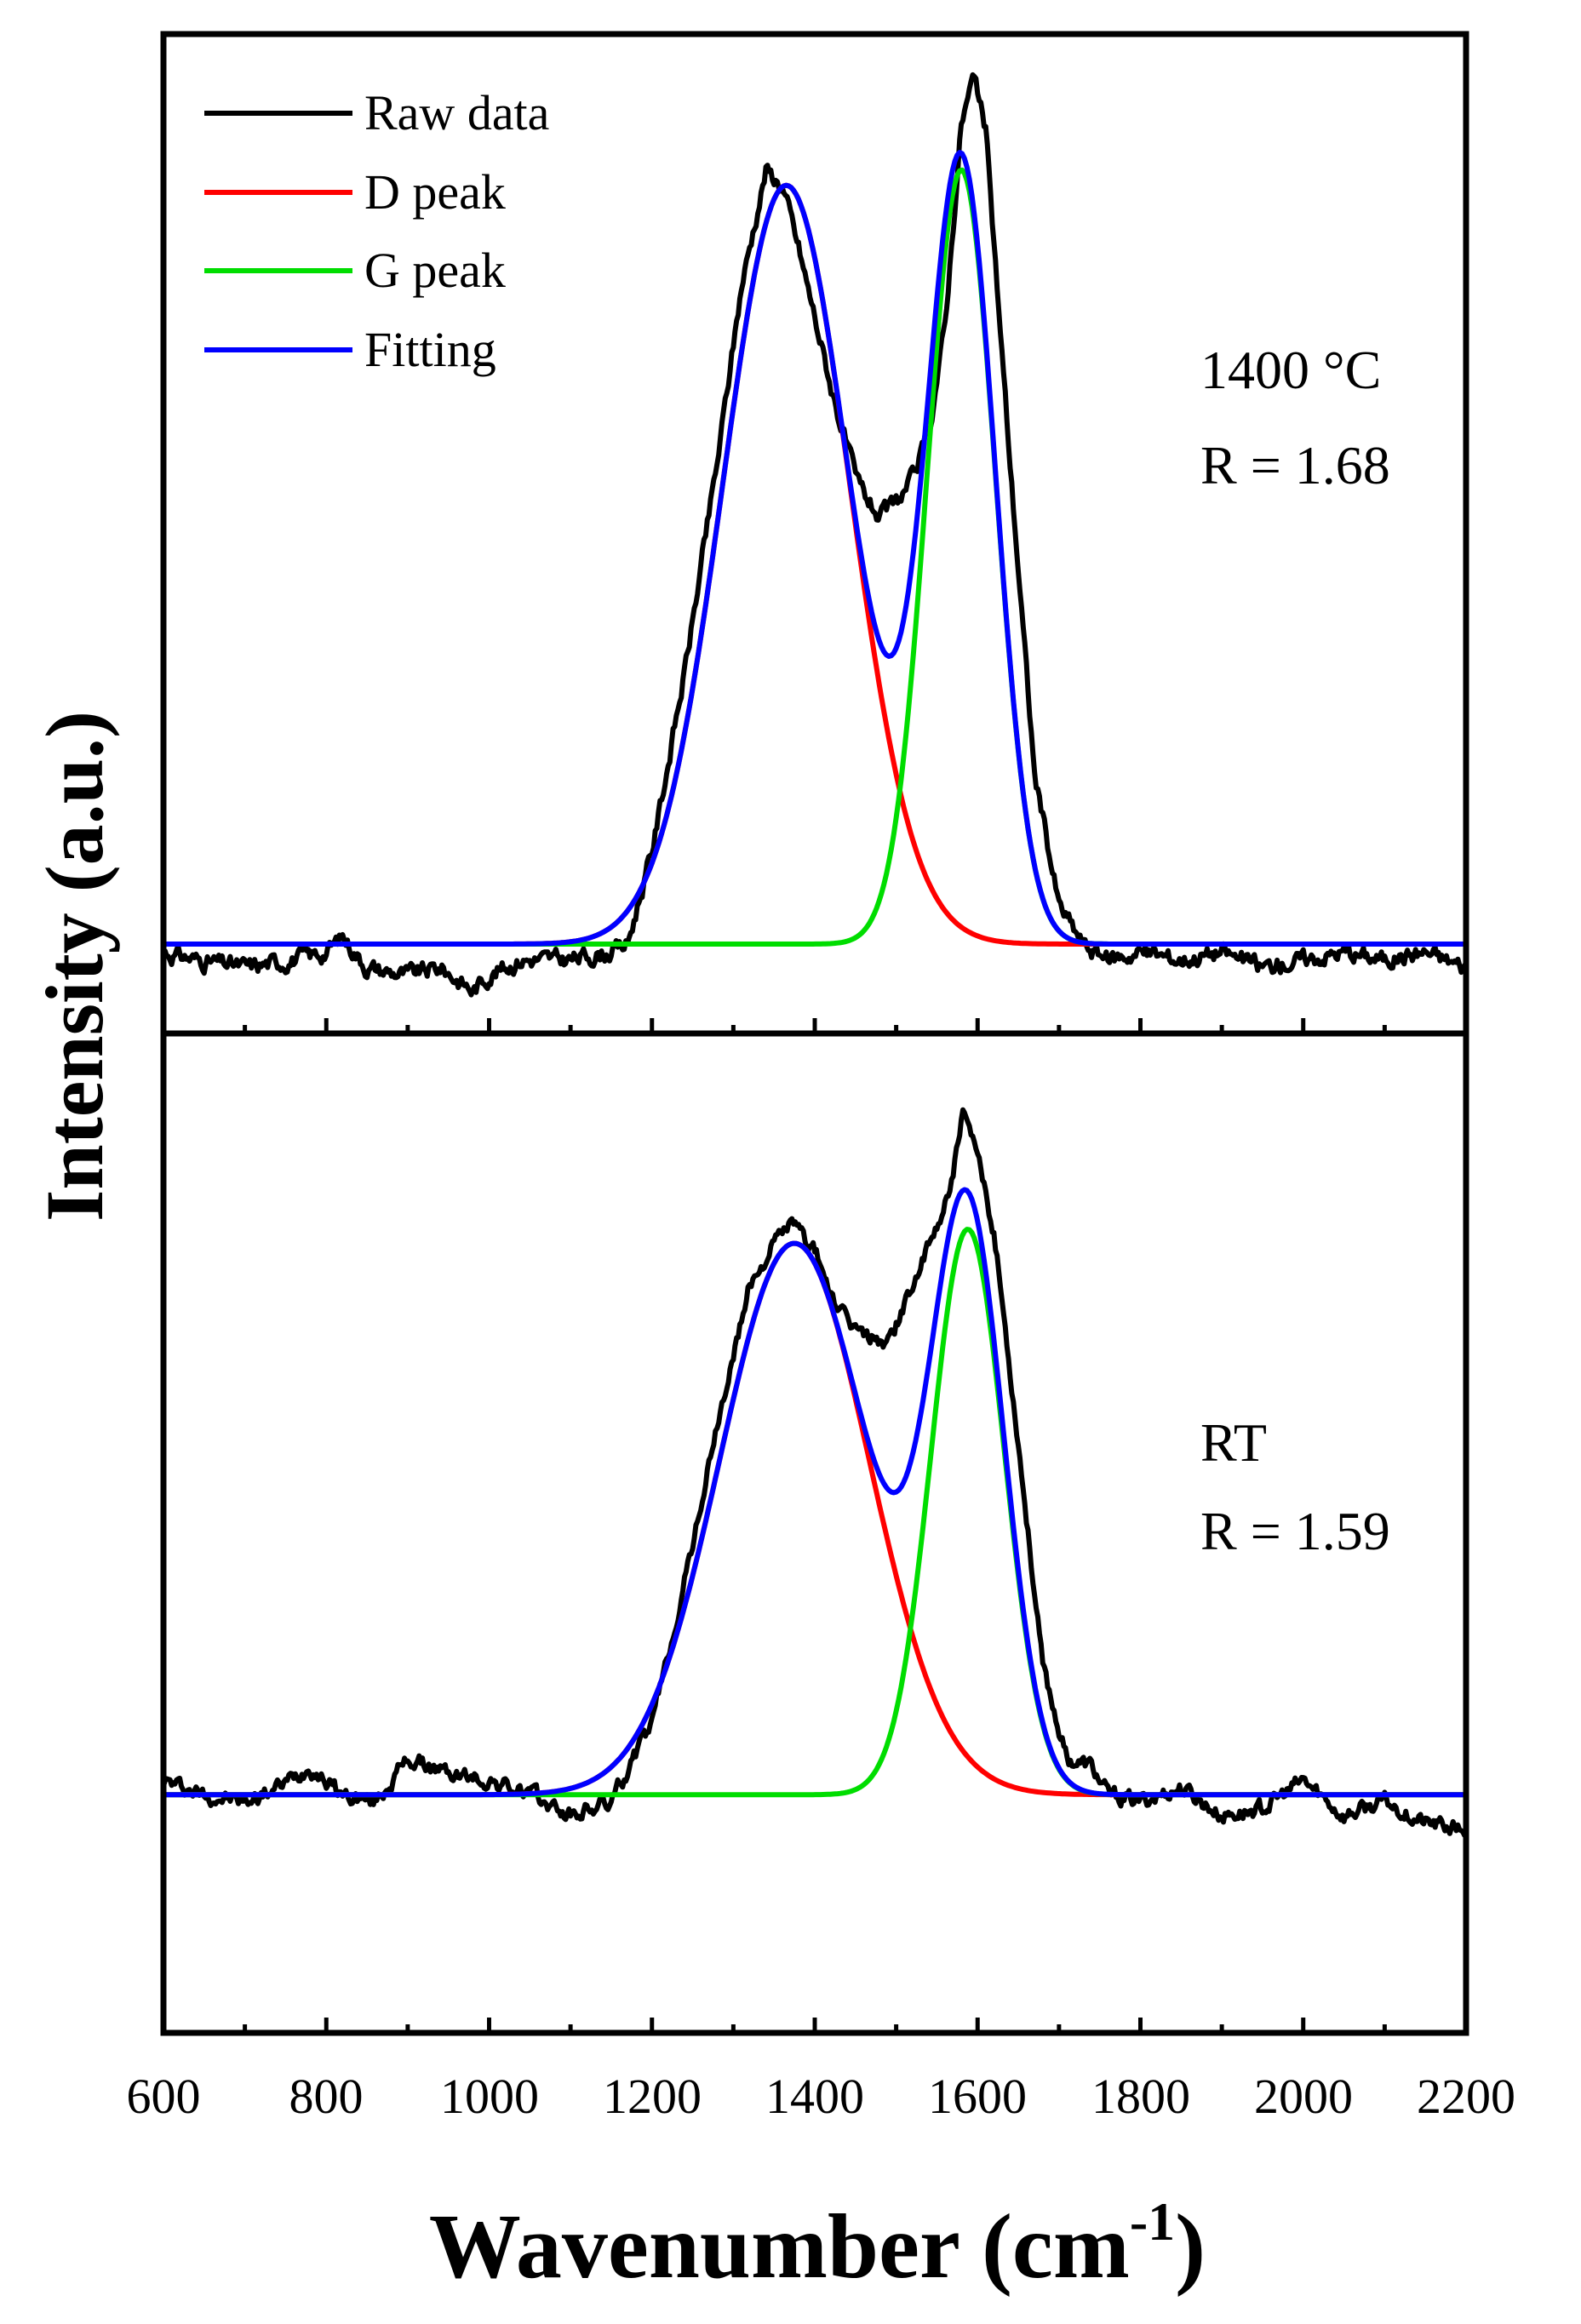  Describe the element at coordinates (490, 2096) in the screenshot. I see `x-tick-label: 1000` at that location.